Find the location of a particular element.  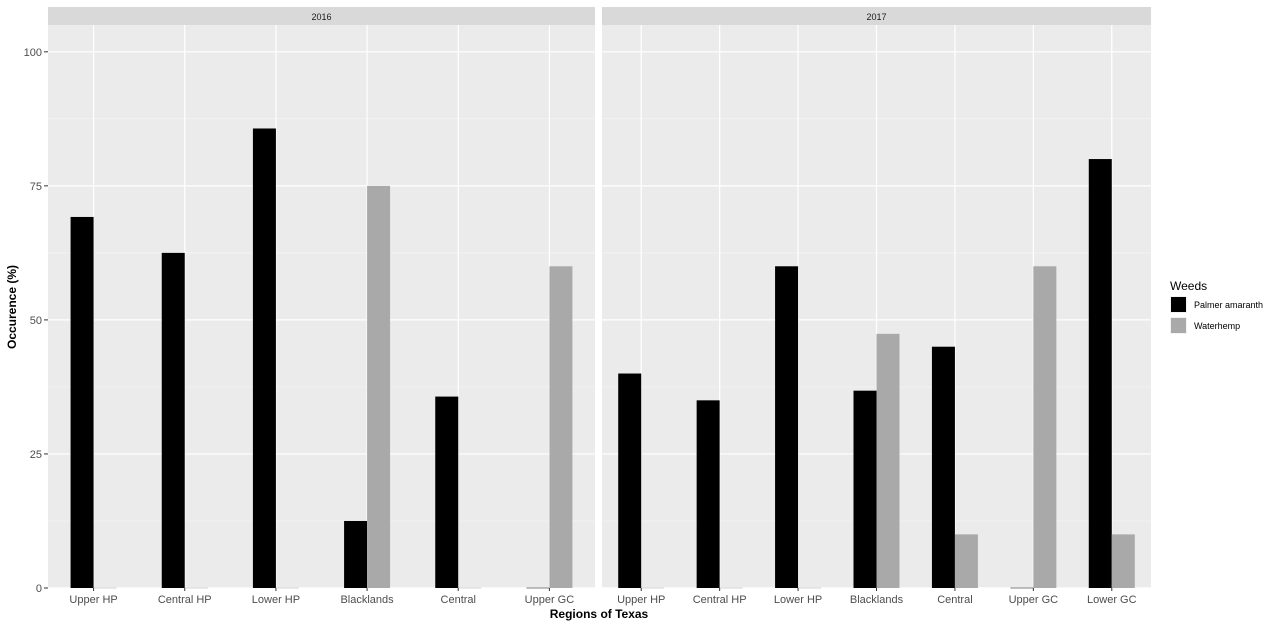

facet-label: 2017 is located at coordinates (876, 17).